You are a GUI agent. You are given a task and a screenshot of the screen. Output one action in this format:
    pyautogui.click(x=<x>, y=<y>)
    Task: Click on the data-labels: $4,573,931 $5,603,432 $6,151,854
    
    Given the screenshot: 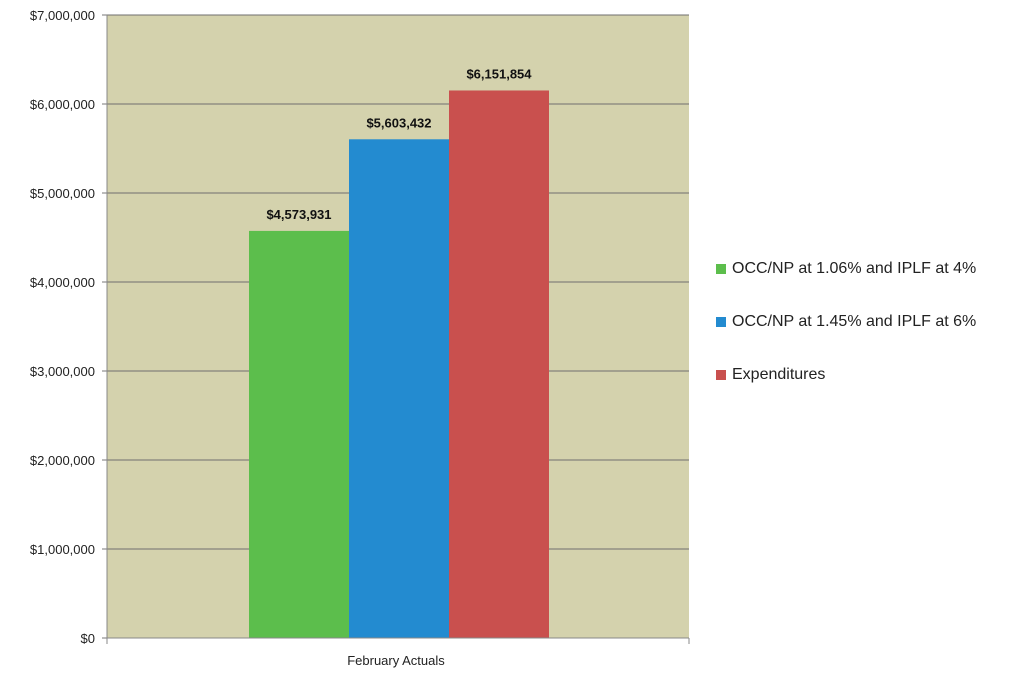 What is the action you would take?
    pyautogui.click(x=399, y=143)
    